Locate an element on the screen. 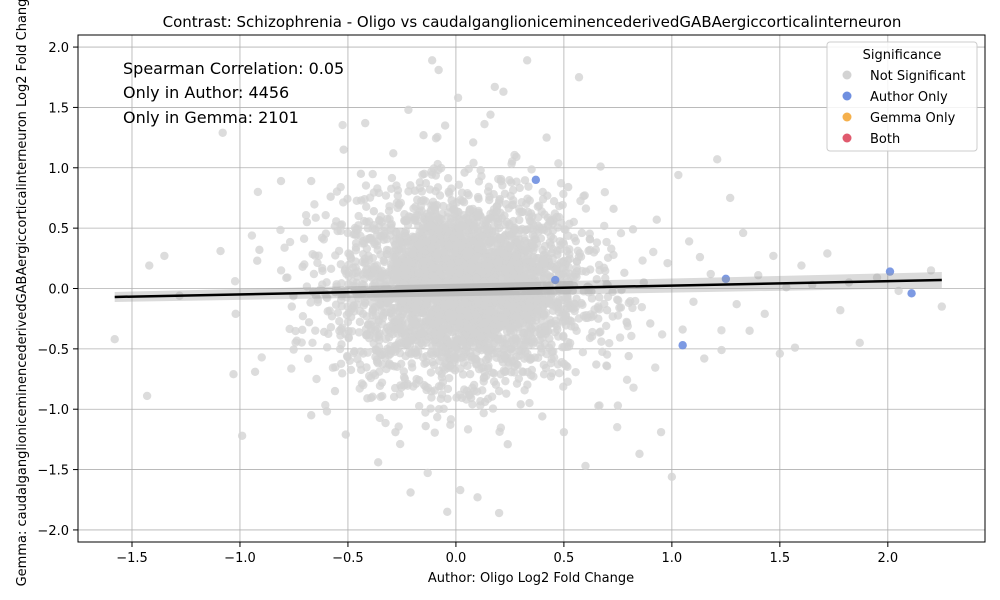  point-author-only is located at coordinates (536, 180).